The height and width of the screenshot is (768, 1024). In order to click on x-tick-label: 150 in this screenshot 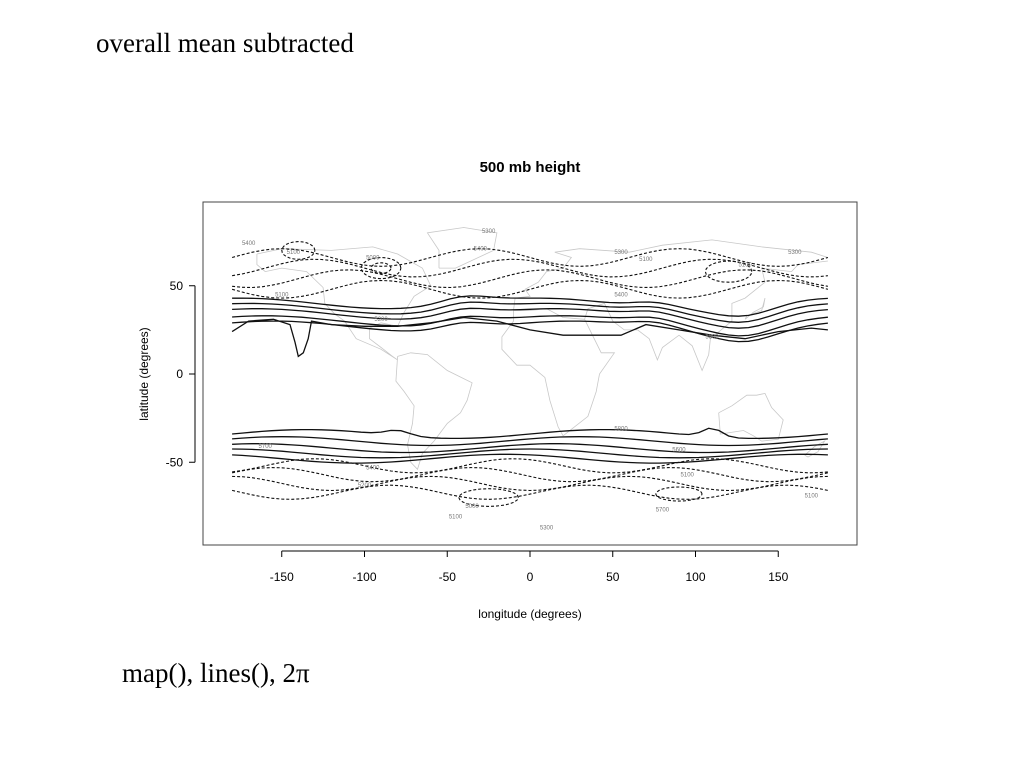, I will do `click(778, 577)`.